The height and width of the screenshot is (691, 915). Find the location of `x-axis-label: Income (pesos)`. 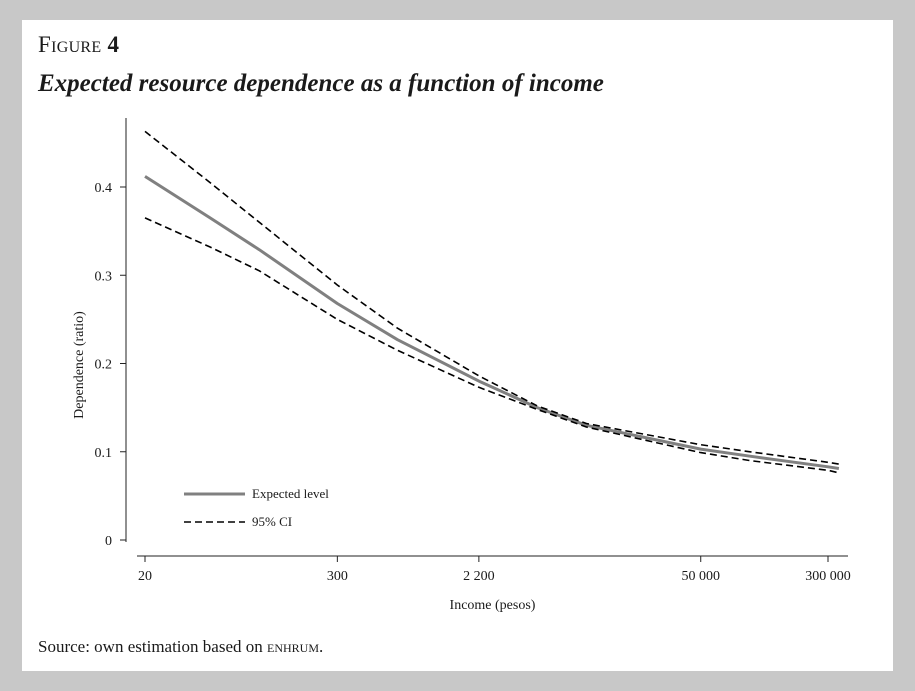

x-axis-label: Income (pesos) is located at coordinates (493, 605).